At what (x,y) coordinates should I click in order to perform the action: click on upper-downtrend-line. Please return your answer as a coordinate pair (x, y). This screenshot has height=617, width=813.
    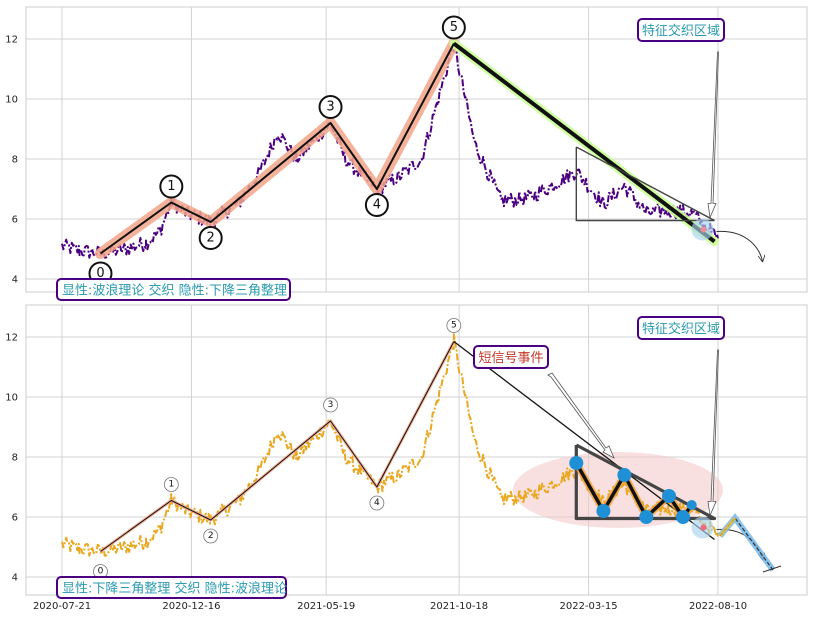
    Looking at the image, I should click on (584, 142).